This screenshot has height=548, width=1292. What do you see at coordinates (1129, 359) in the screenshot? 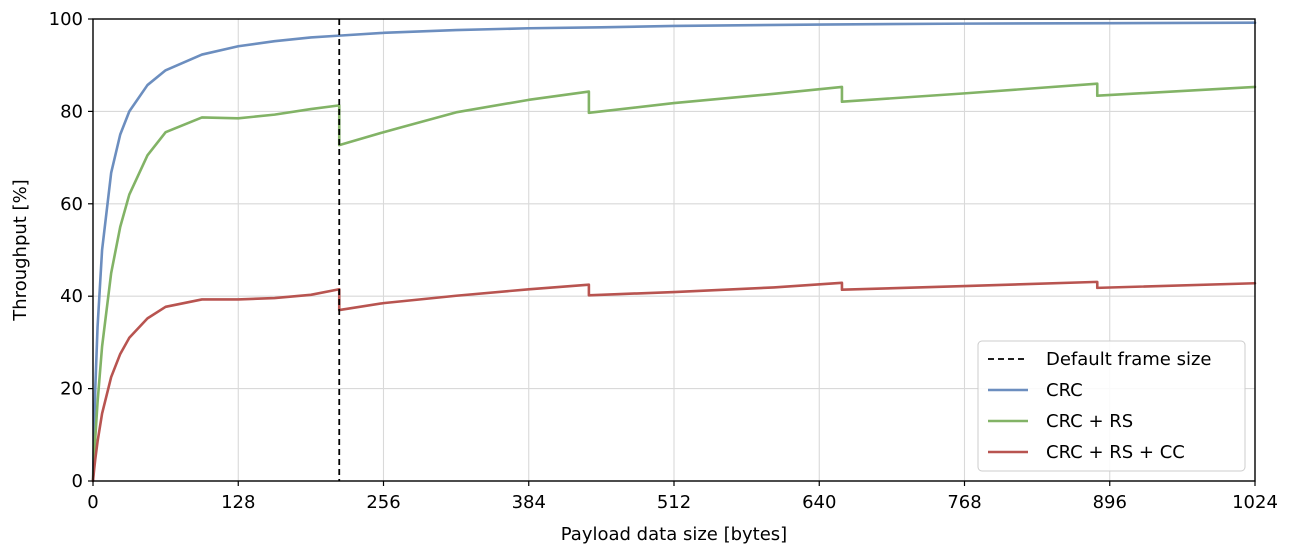
I see `legend-label-default-frame-size: Default frame size` at bounding box center [1129, 359].